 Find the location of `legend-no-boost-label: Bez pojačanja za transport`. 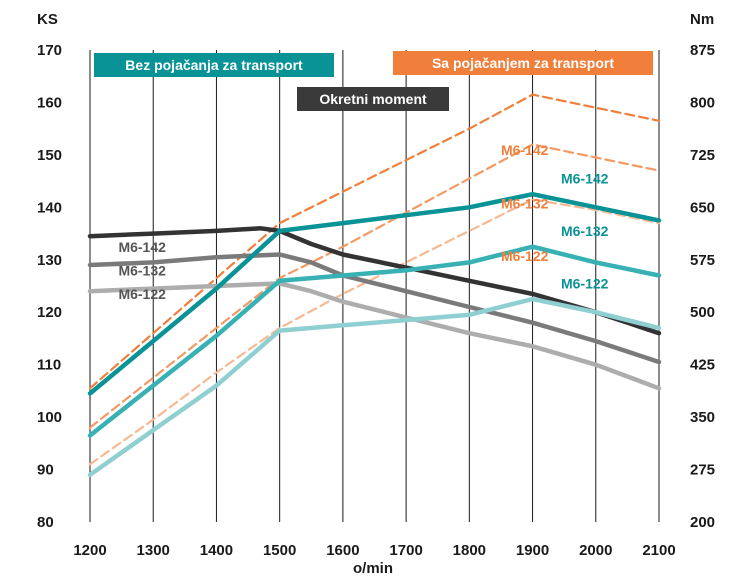

legend-no-boost-label: Bez pojačanja za transport is located at coordinates (214, 65).